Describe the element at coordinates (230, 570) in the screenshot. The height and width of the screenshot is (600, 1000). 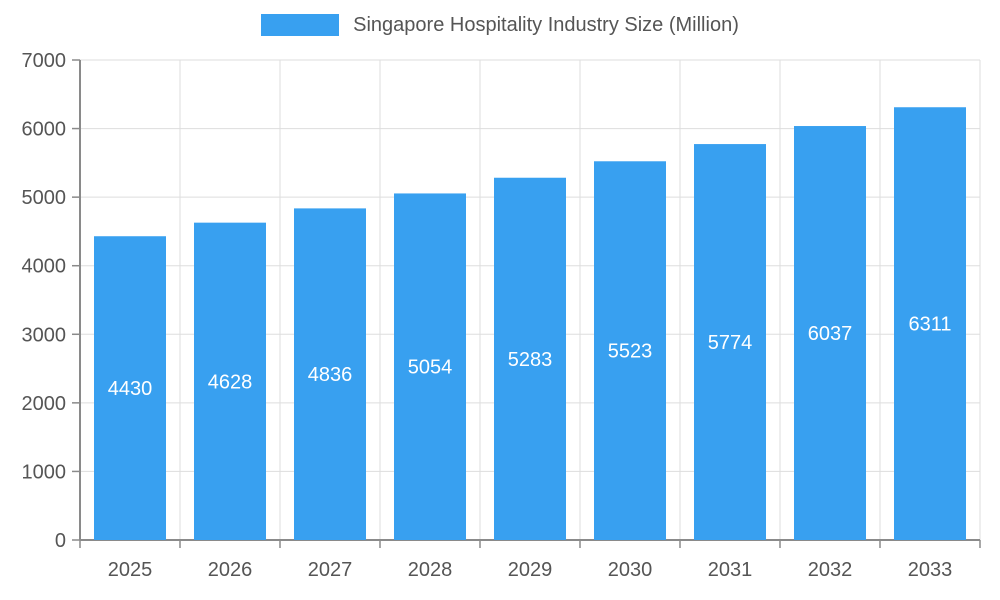
I see `x-axis-tick-label: 2026` at that location.